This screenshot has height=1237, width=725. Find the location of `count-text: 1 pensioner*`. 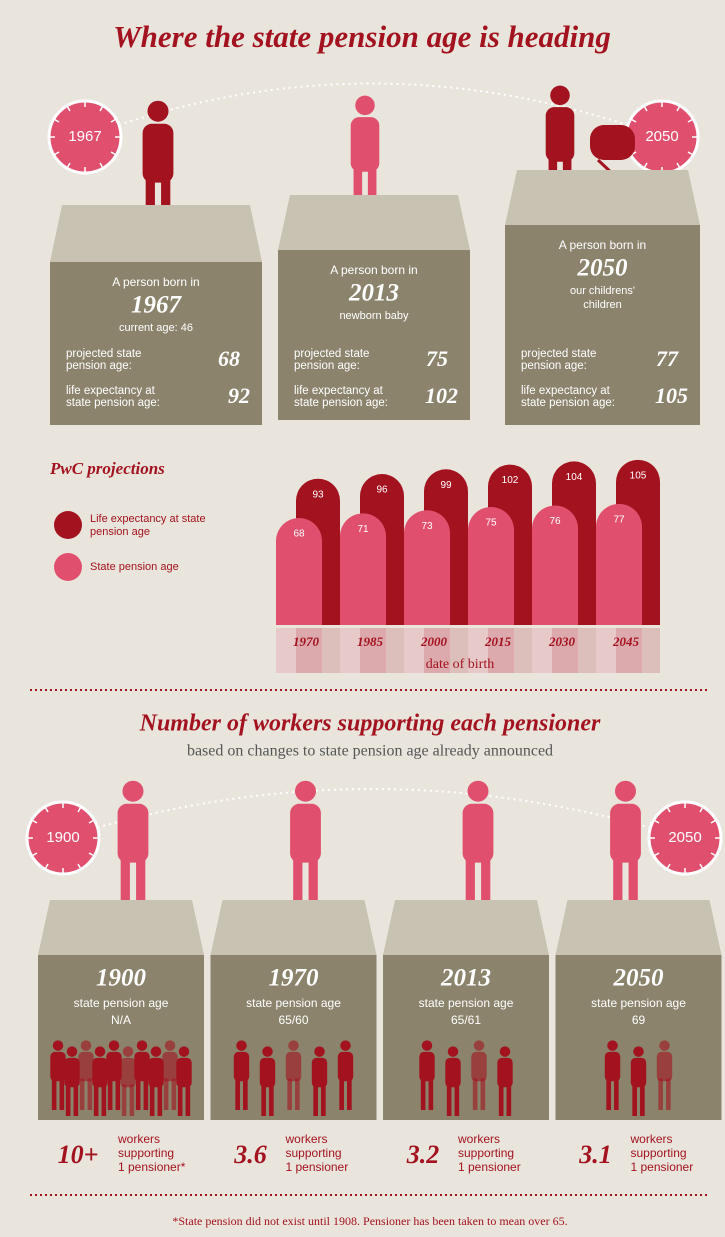

count-text: 1 pensioner* is located at coordinates (152, 1167).